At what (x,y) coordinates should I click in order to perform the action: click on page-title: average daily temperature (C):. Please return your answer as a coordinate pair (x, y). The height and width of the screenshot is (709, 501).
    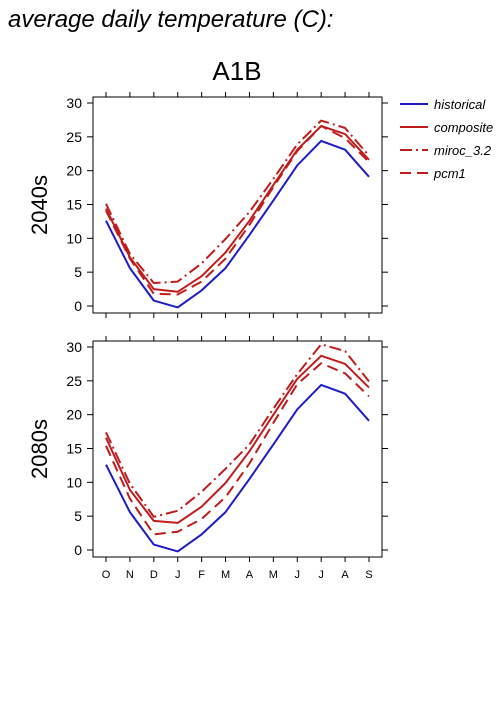
    Looking at the image, I should click on (170, 19).